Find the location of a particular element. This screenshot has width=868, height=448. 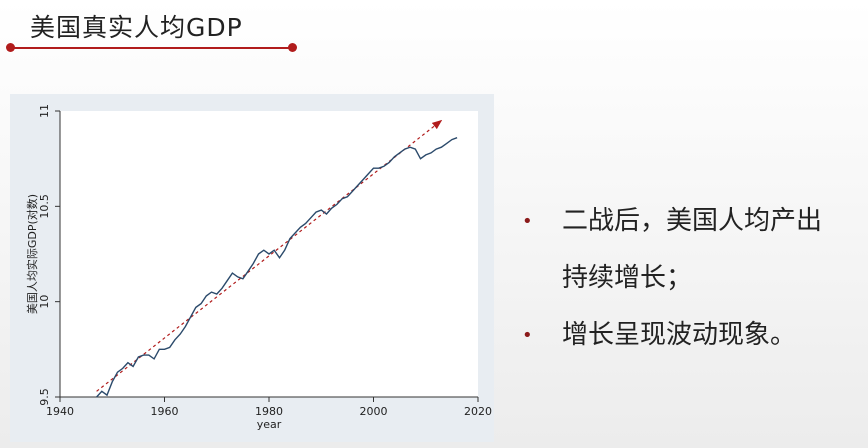

y-tick-label: 11 is located at coordinates (44, 111).